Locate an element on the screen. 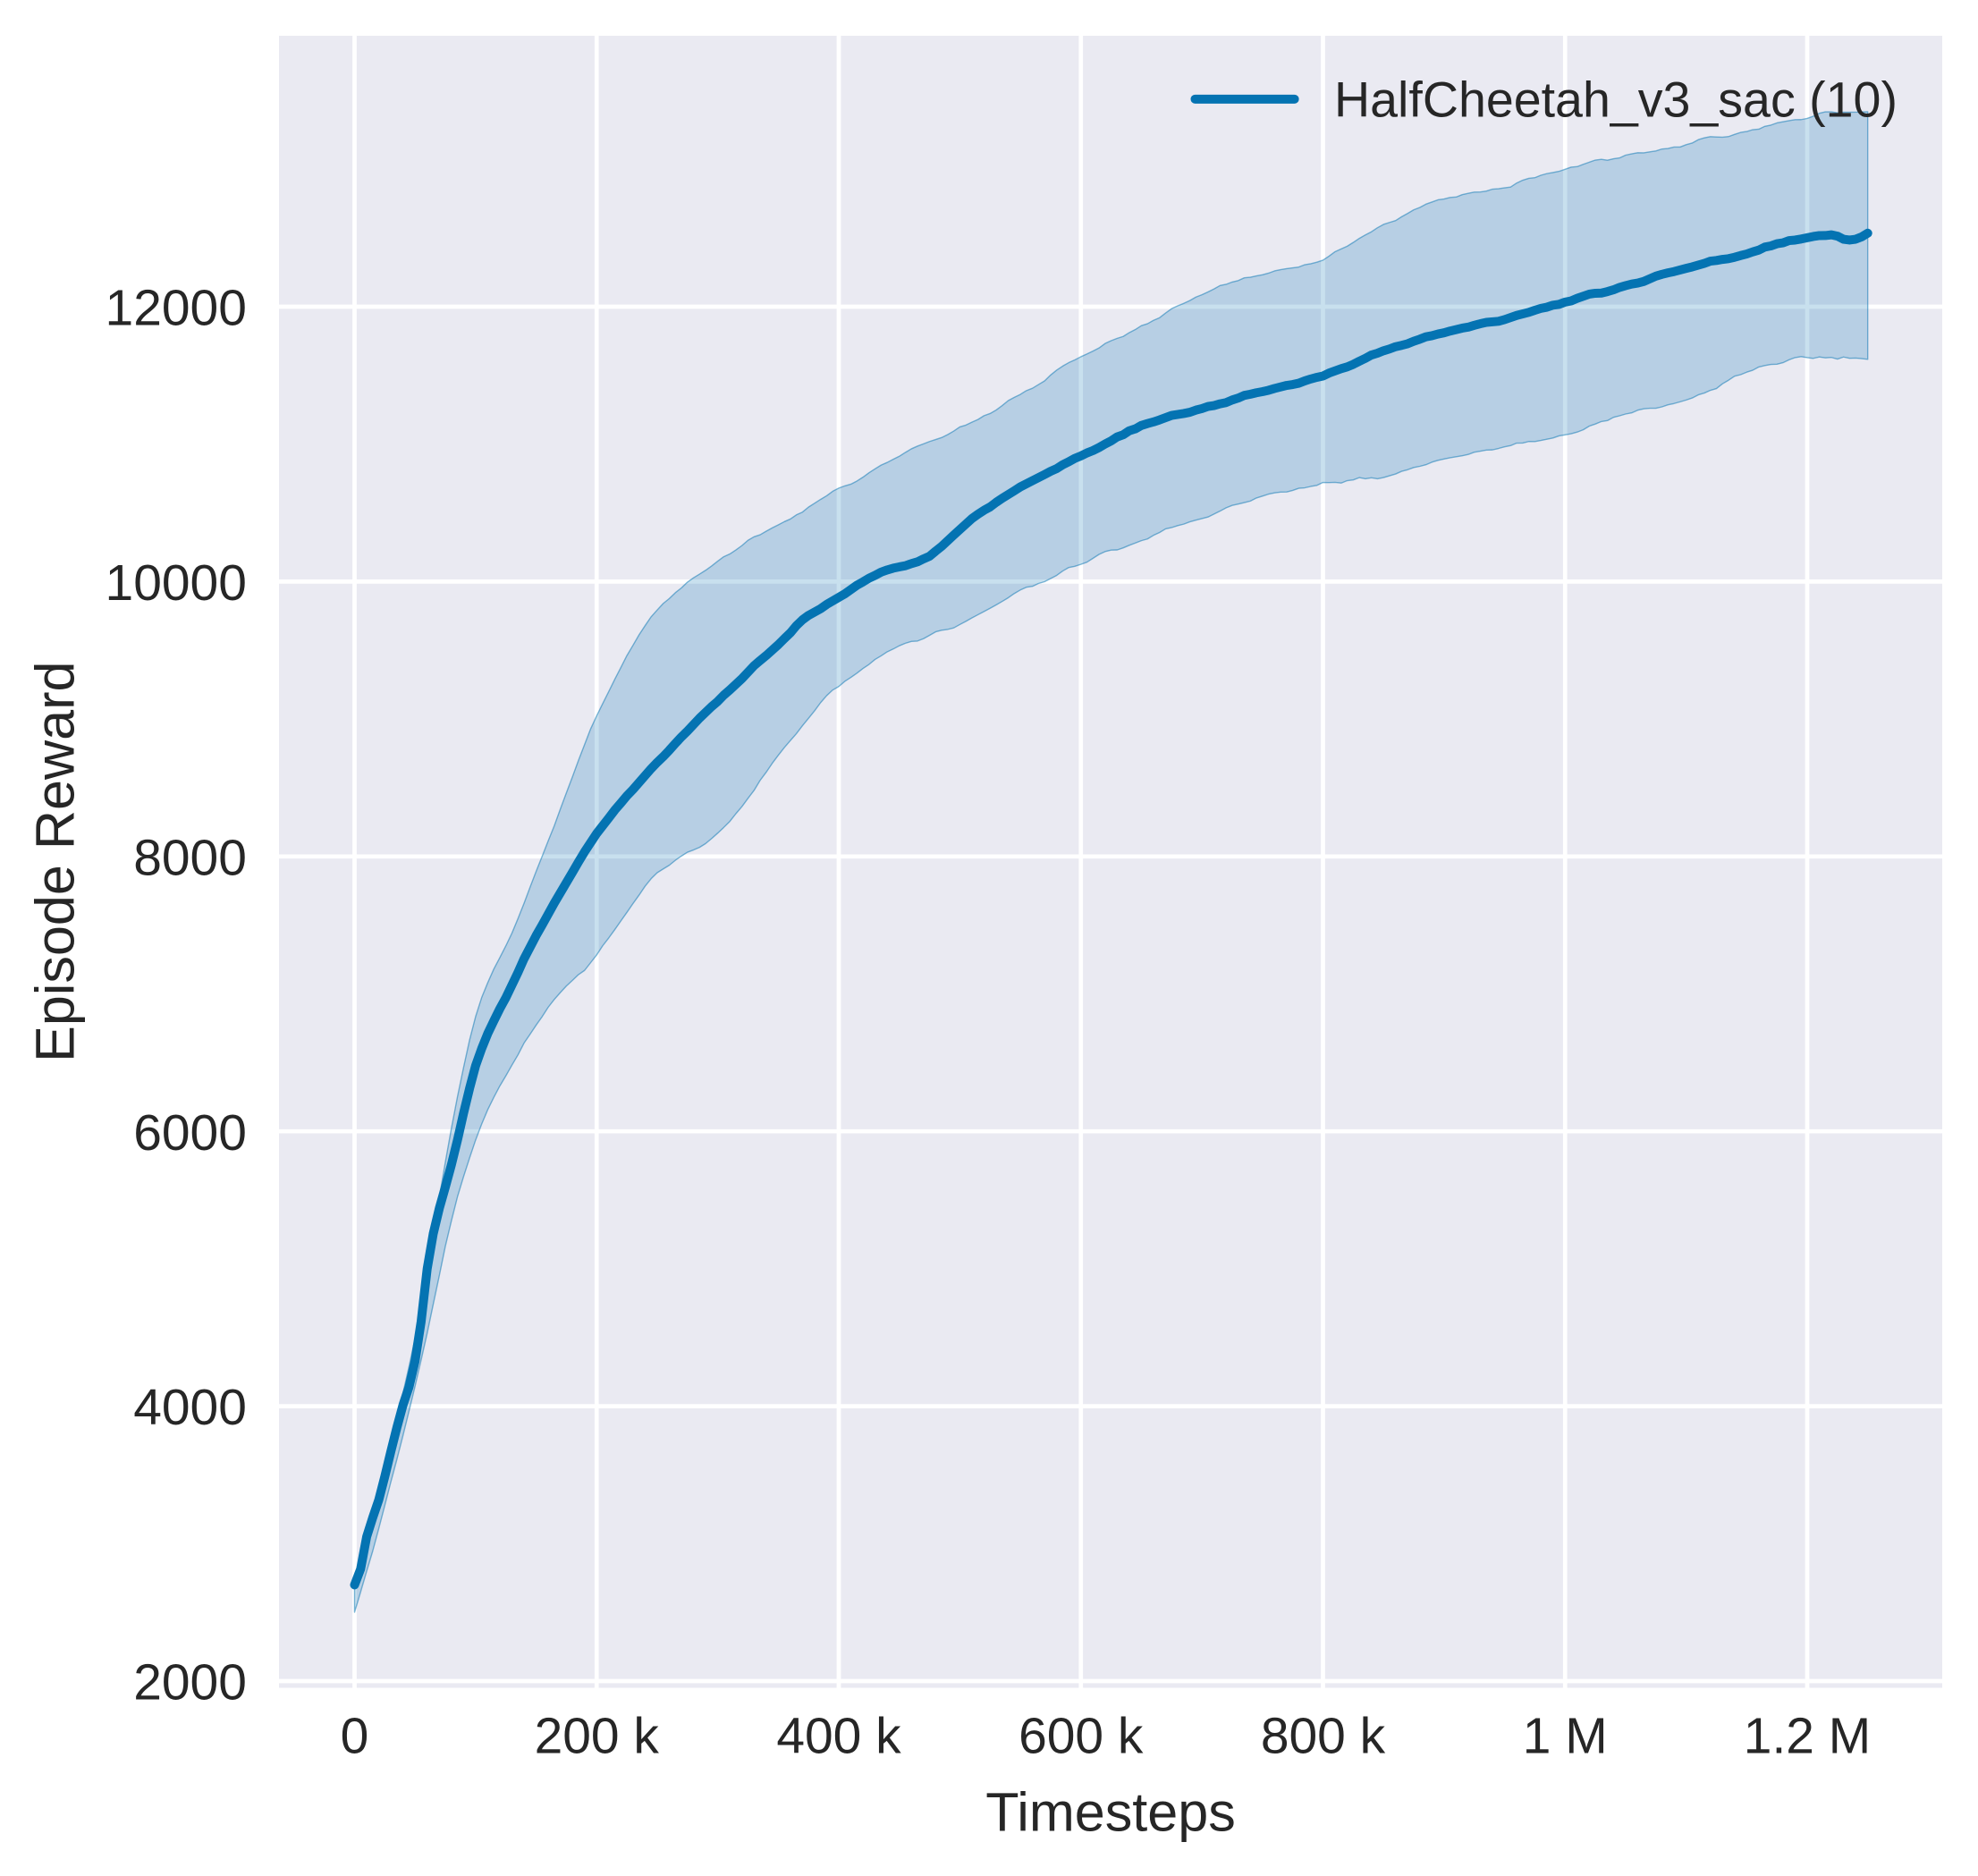 This screenshot has width=1978, height=1876. svg-text: 6000 is located at coordinates (190, 1133).